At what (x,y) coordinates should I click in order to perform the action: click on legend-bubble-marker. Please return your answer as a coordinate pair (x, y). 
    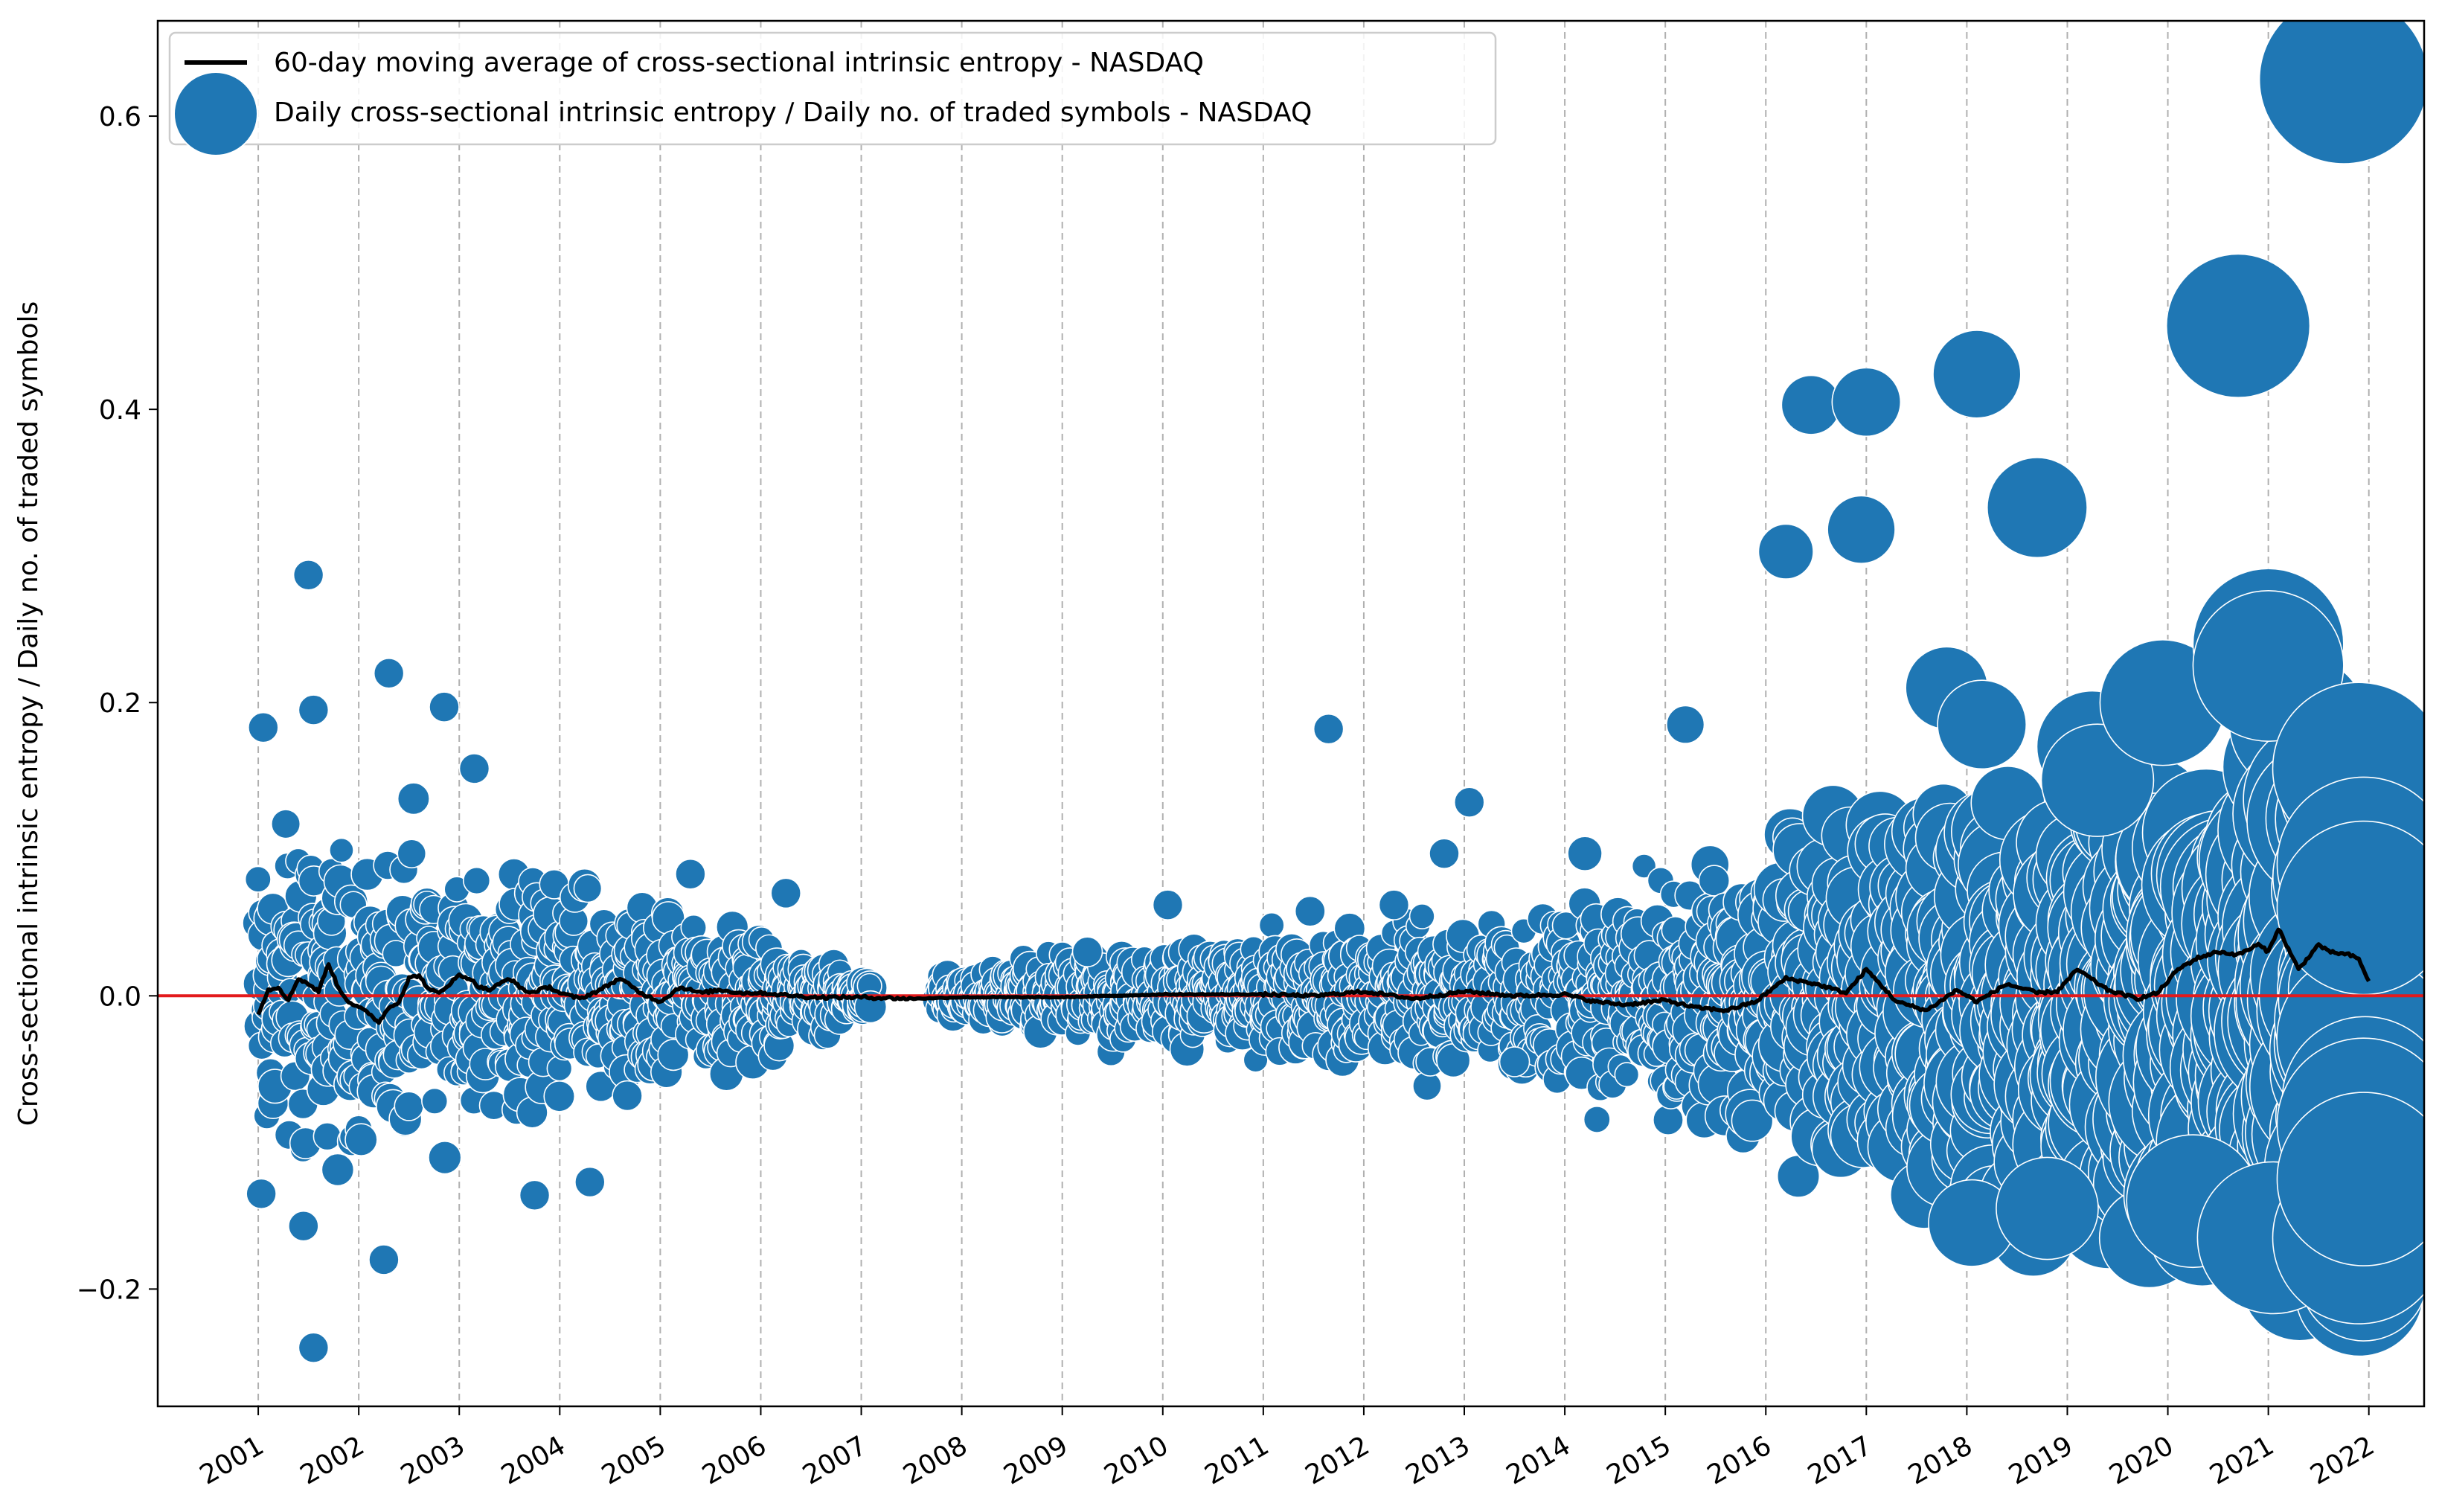
    Looking at the image, I should click on (216, 114).